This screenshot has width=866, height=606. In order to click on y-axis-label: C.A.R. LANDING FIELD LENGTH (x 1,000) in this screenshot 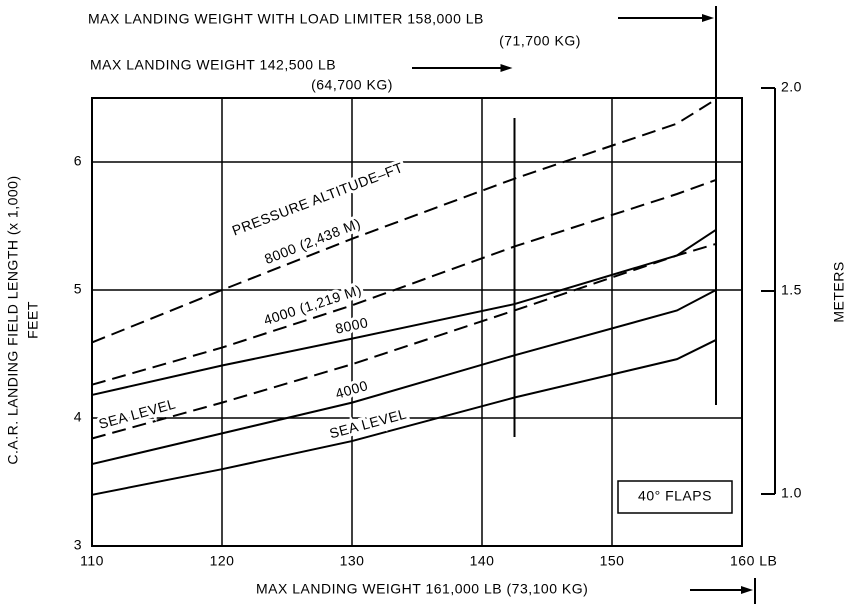, I will do `click(13, 319)`.